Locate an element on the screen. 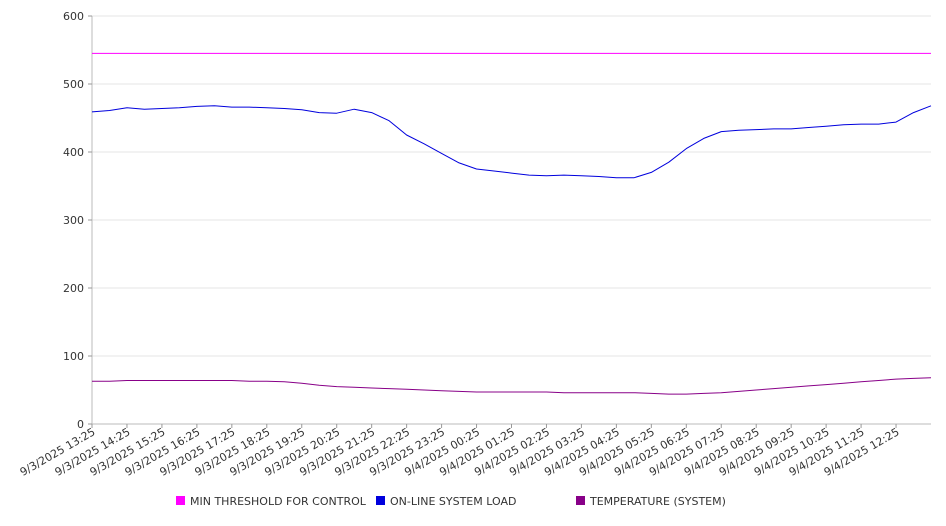 This screenshot has width=946, height=526. legend-label: ON-LINE SYSTEM LOAD is located at coordinates (453, 501).